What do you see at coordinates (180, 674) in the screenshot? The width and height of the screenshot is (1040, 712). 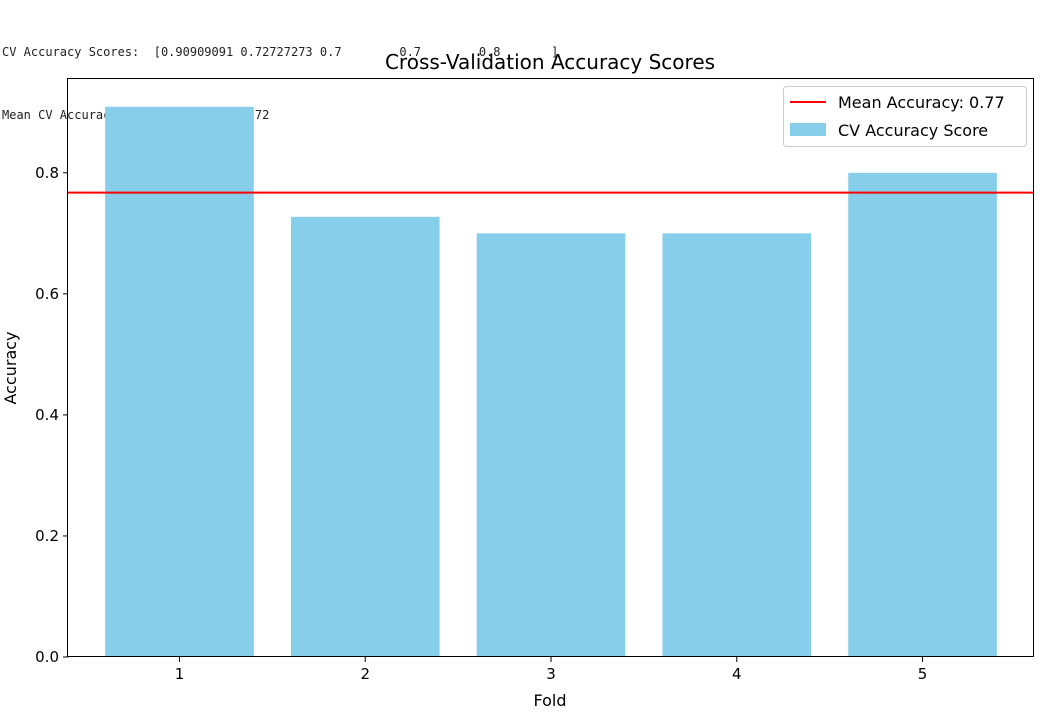 I see `x-tick-label: 1` at bounding box center [180, 674].